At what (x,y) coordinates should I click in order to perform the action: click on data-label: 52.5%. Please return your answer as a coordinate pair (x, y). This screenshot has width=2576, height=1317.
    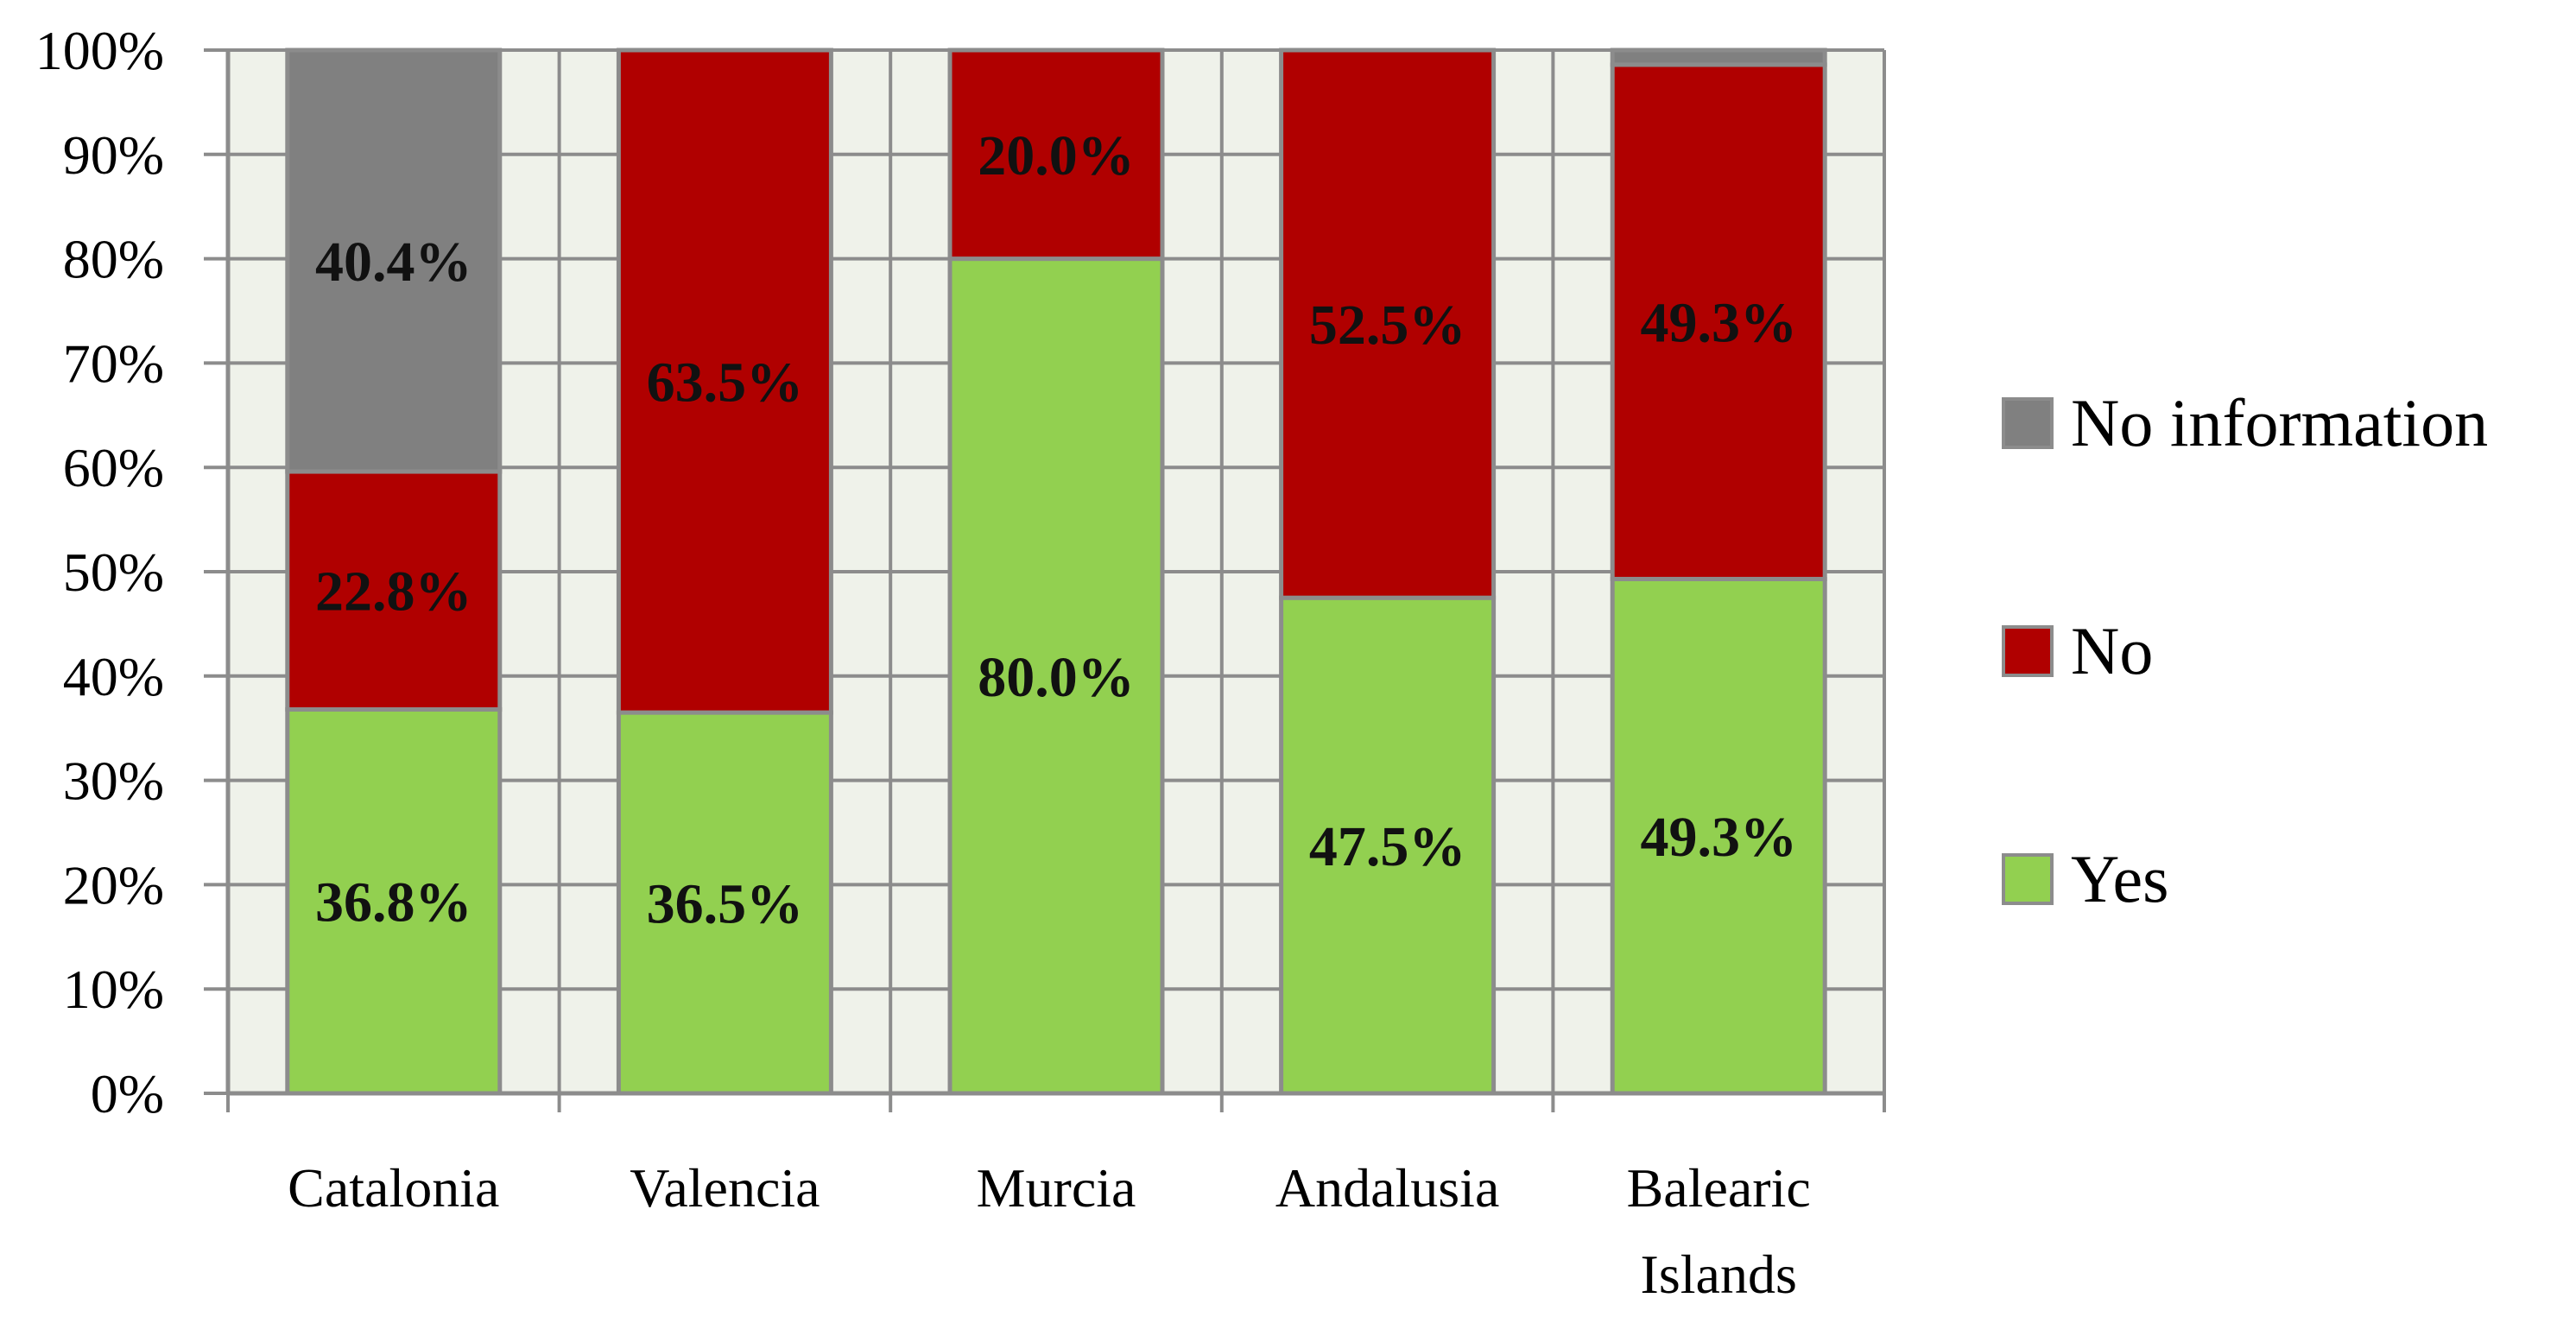
    Looking at the image, I should click on (1387, 325).